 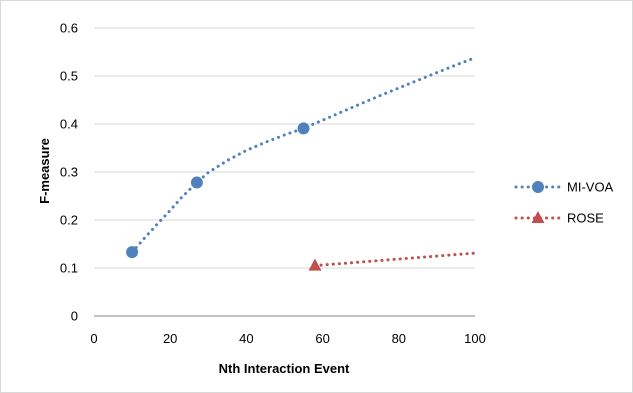 What do you see at coordinates (395, 259) in the screenshot?
I see `series-line-rose` at bounding box center [395, 259].